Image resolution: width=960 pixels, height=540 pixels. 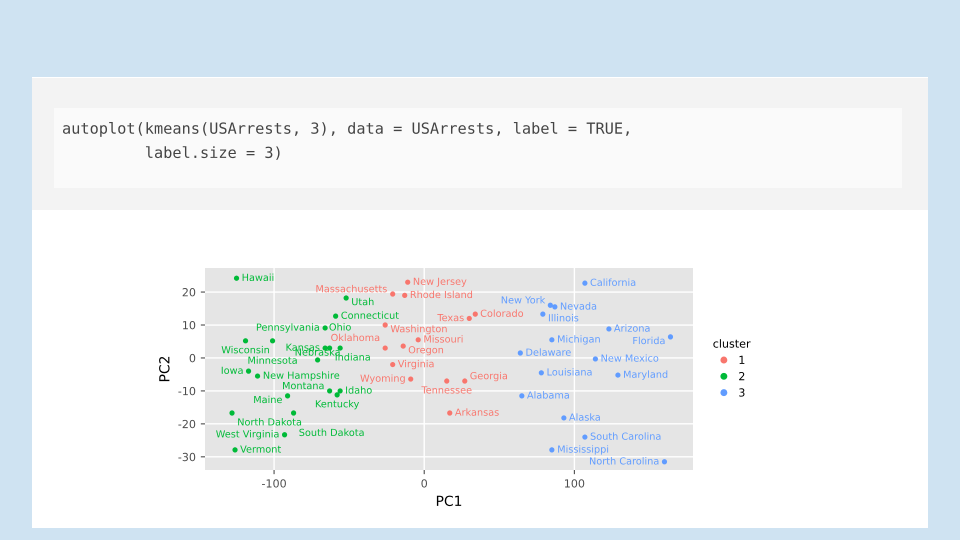 What do you see at coordinates (524, 300) in the screenshot?
I see `annotation: New York` at bounding box center [524, 300].